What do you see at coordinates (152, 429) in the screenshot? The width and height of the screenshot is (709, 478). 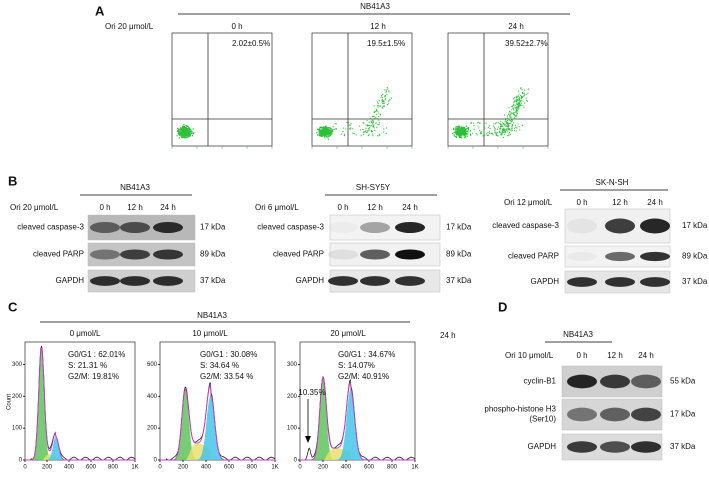 I see `y-tick-label: 200` at bounding box center [152, 429].